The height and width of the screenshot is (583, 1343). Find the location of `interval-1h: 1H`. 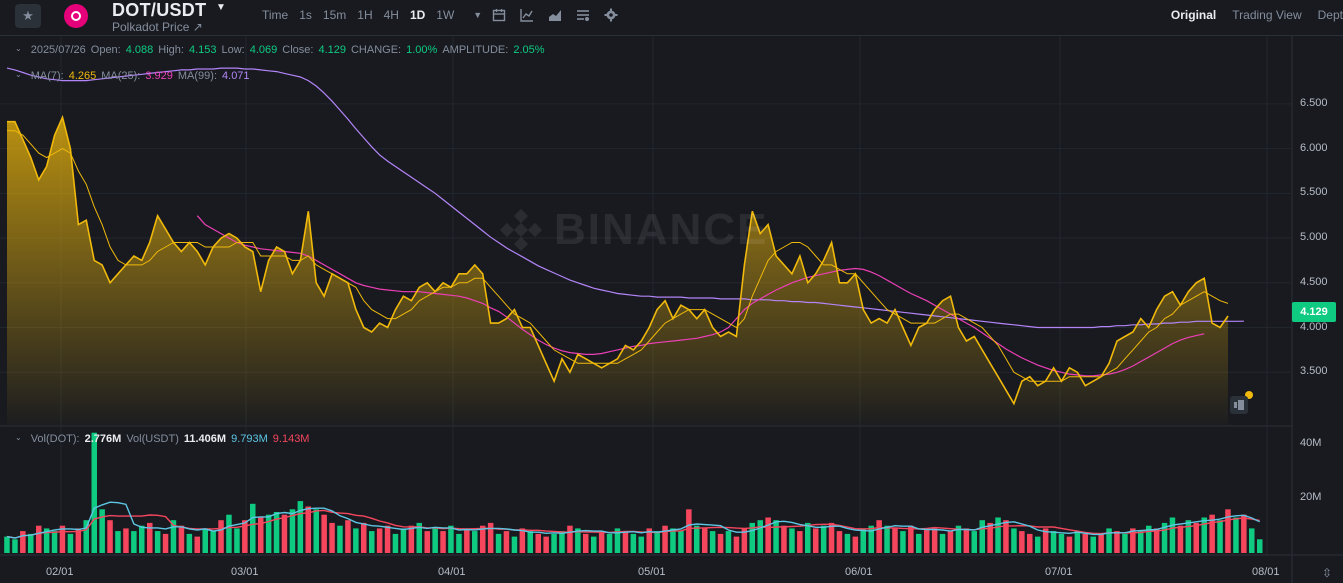

interval-1h: 1H is located at coordinates (365, 15).